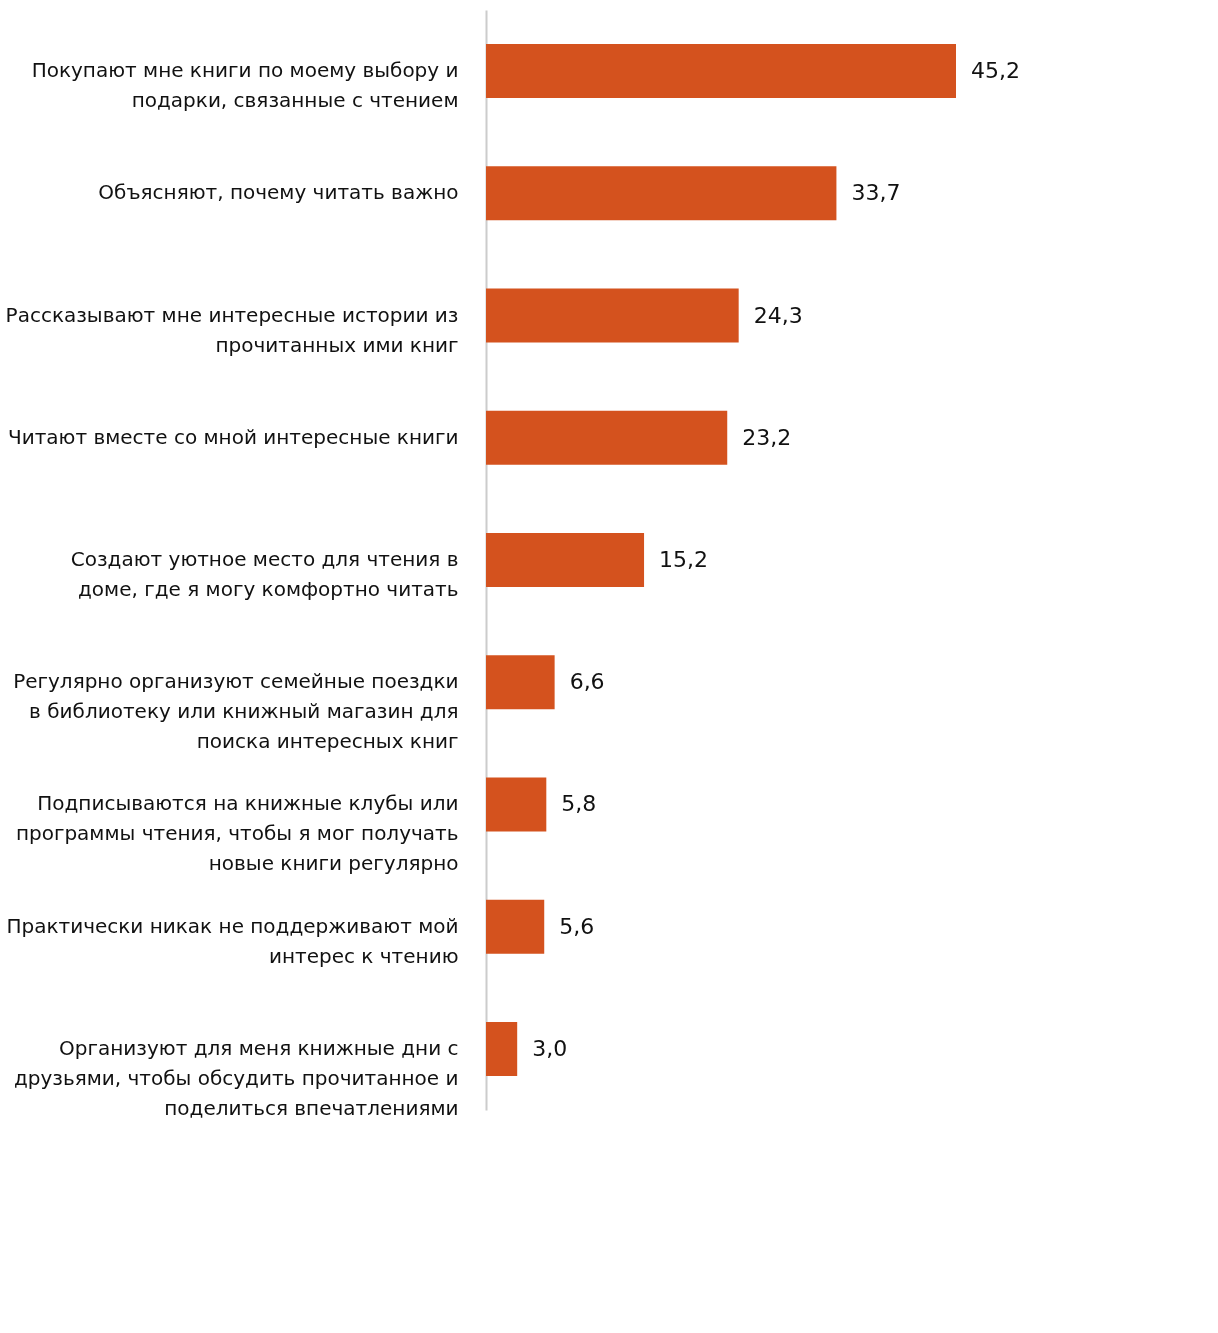 This screenshot has width=1218, height=1333. Describe the element at coordinates (995, 71) in the screenshot. I see `data-label: 45,2` at that location.